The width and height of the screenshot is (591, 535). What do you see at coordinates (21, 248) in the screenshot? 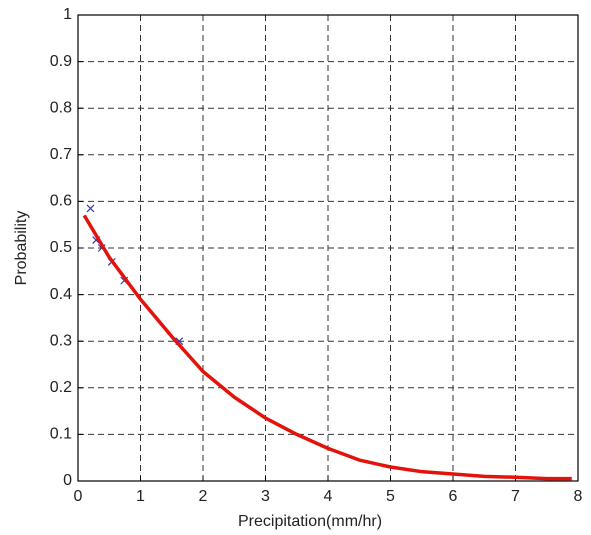
I see `y-axis-label: Probability` at bounding box center [21, 248].